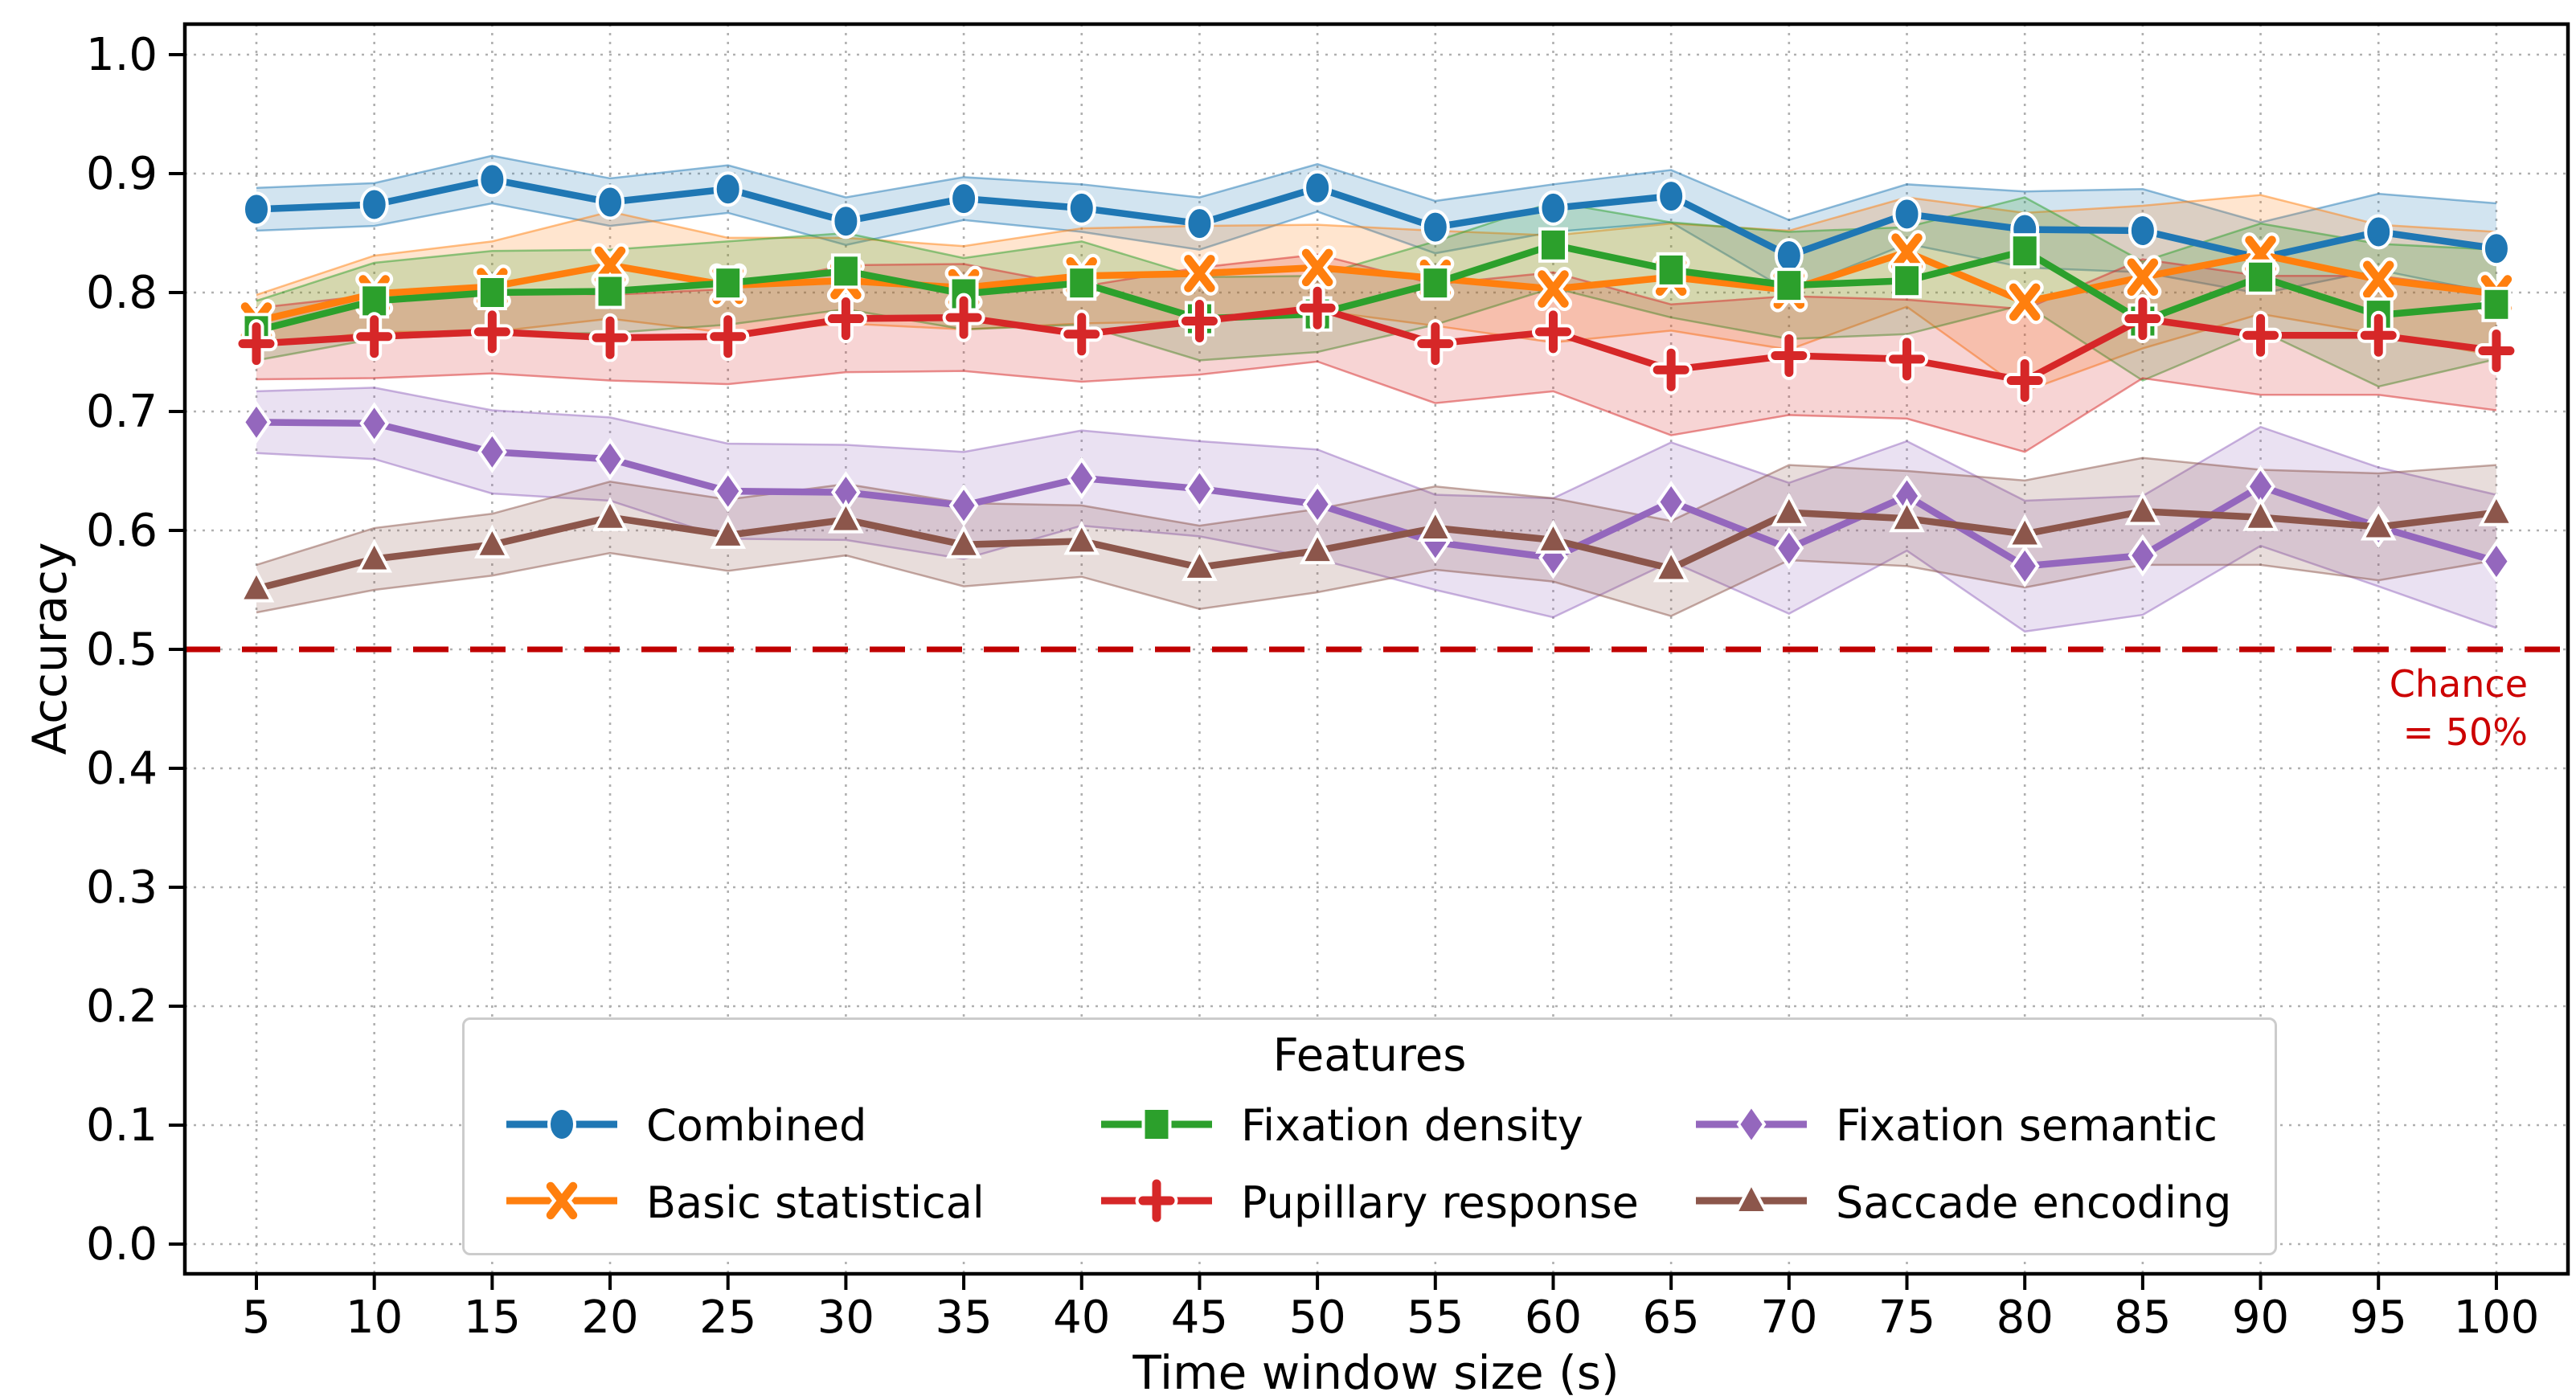  Describe the element at coordinates (492, 1318) in the screenshot. I see `x-tick-label: 15` at that location.